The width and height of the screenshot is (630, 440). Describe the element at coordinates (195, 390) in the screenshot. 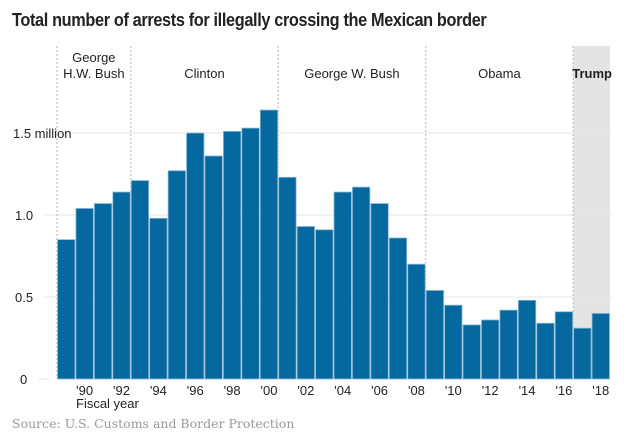

I see `x-tick-label: '96` at that location.